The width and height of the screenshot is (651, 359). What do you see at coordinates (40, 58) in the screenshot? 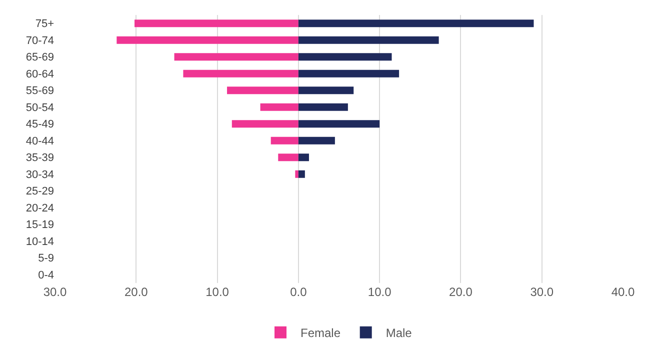
I see `y-tick-label: 65-69` at bounding box center [40, 58].